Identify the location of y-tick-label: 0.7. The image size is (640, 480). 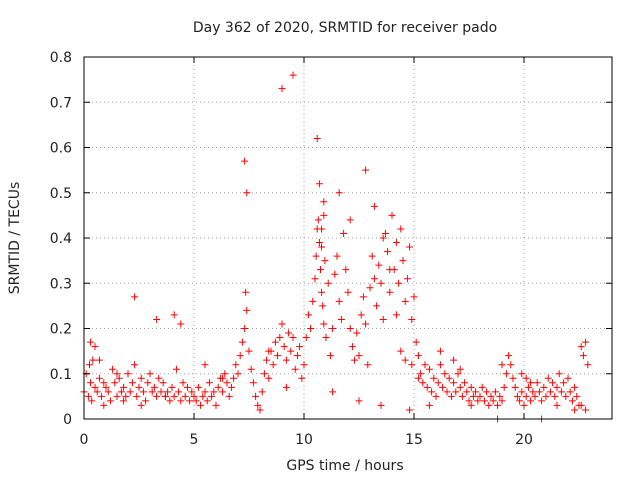
(61, 103).